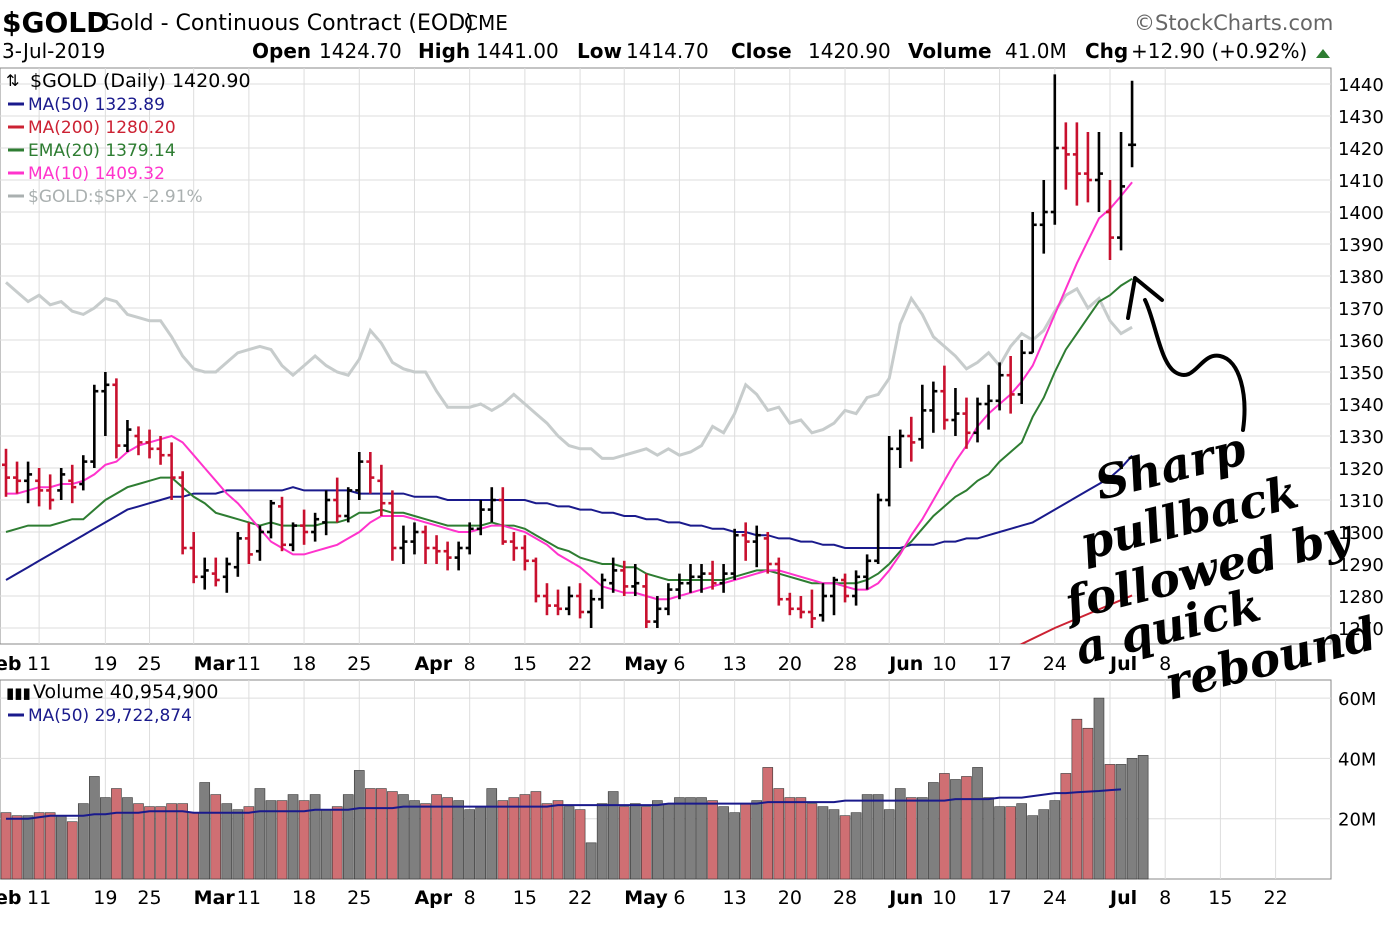 This screenshot has width=1400, height=925. Describe the element at coordinates (599, 51) in the screenshot. I see `low-label: Low` at that location.